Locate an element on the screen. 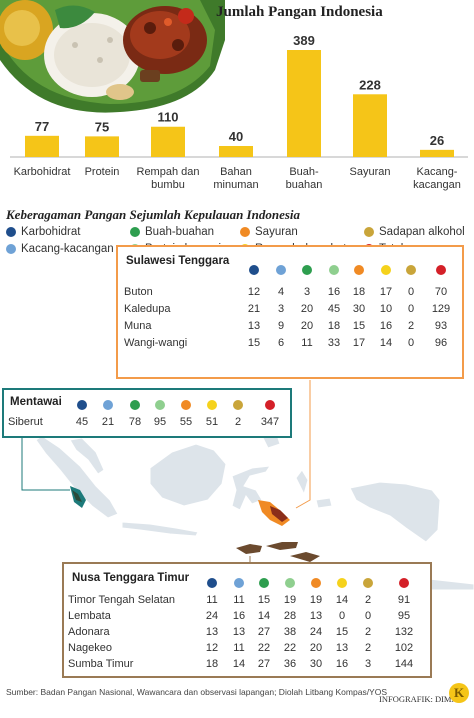 Image resolution: width=474 pixels, height=718 pixels. bar-bahan-minuman is located at coordinates (236, 151).